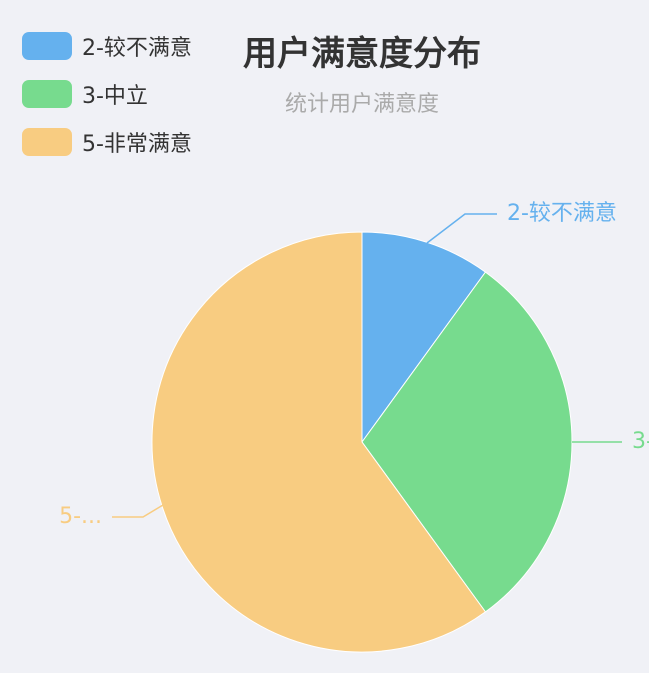 This screenshot has width=649, height=673. What do you see at coordinates (462, 228) in the screenshot?
I see `label-line-dissatisfied` at bounding box center [462, 228].